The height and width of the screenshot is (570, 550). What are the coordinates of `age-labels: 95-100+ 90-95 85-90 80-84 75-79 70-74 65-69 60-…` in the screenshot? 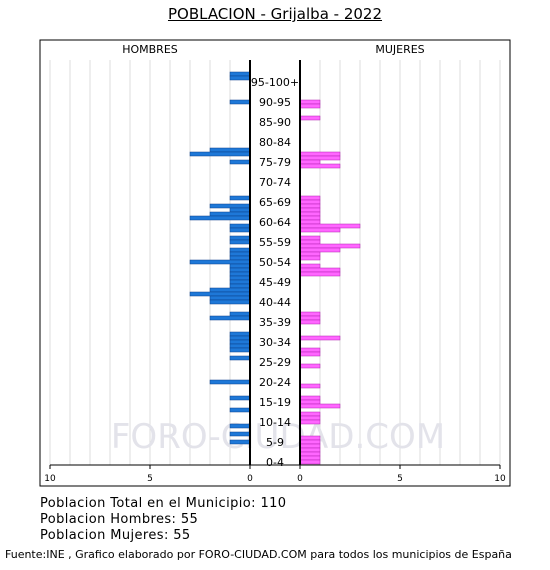 It's located at (275, 272).